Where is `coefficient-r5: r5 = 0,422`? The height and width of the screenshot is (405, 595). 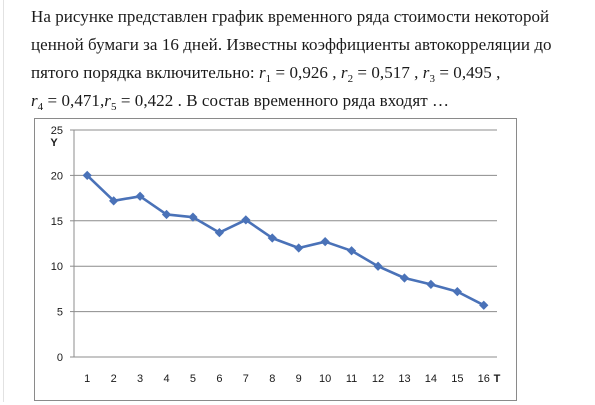 coefficient-r5: r5 = 0,422 is located at coordinates (139, 102).